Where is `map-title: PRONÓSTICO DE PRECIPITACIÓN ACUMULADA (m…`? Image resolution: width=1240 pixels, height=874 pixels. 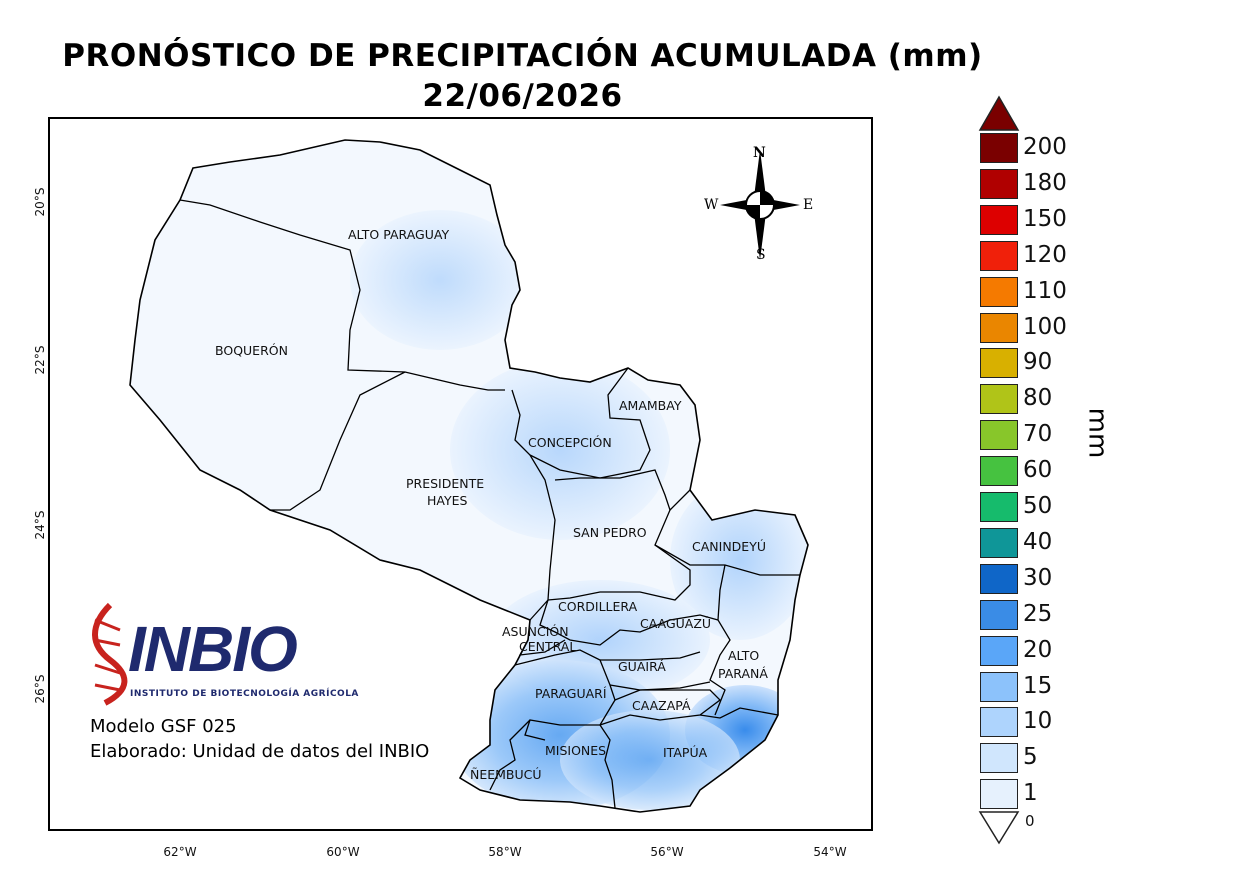
map-title: PRONÓSTICO DE PRECIPITACIÓN ACUMULADA (m… is located at coordinates (522, 56).